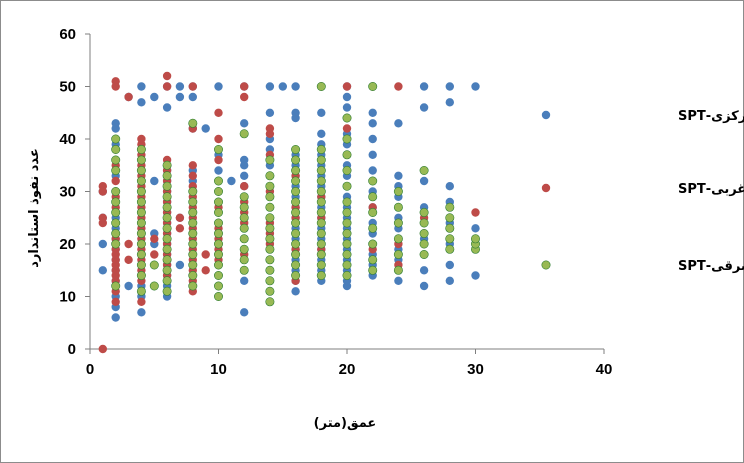 The height and width of the screenshot is (463, 744). What do you see at coordinates (67, 297) in the screenshot?
I see `y-tick-label: 10` at bounding box center [67, 297].